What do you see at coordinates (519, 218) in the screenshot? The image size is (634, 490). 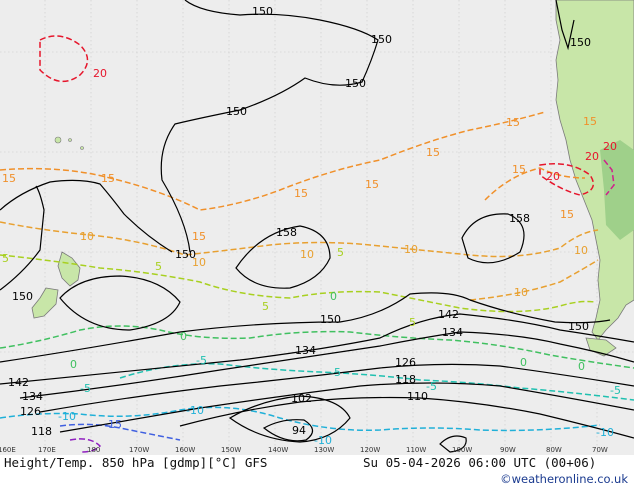 I see `height-label: 158` at bounding box center [519, 218].